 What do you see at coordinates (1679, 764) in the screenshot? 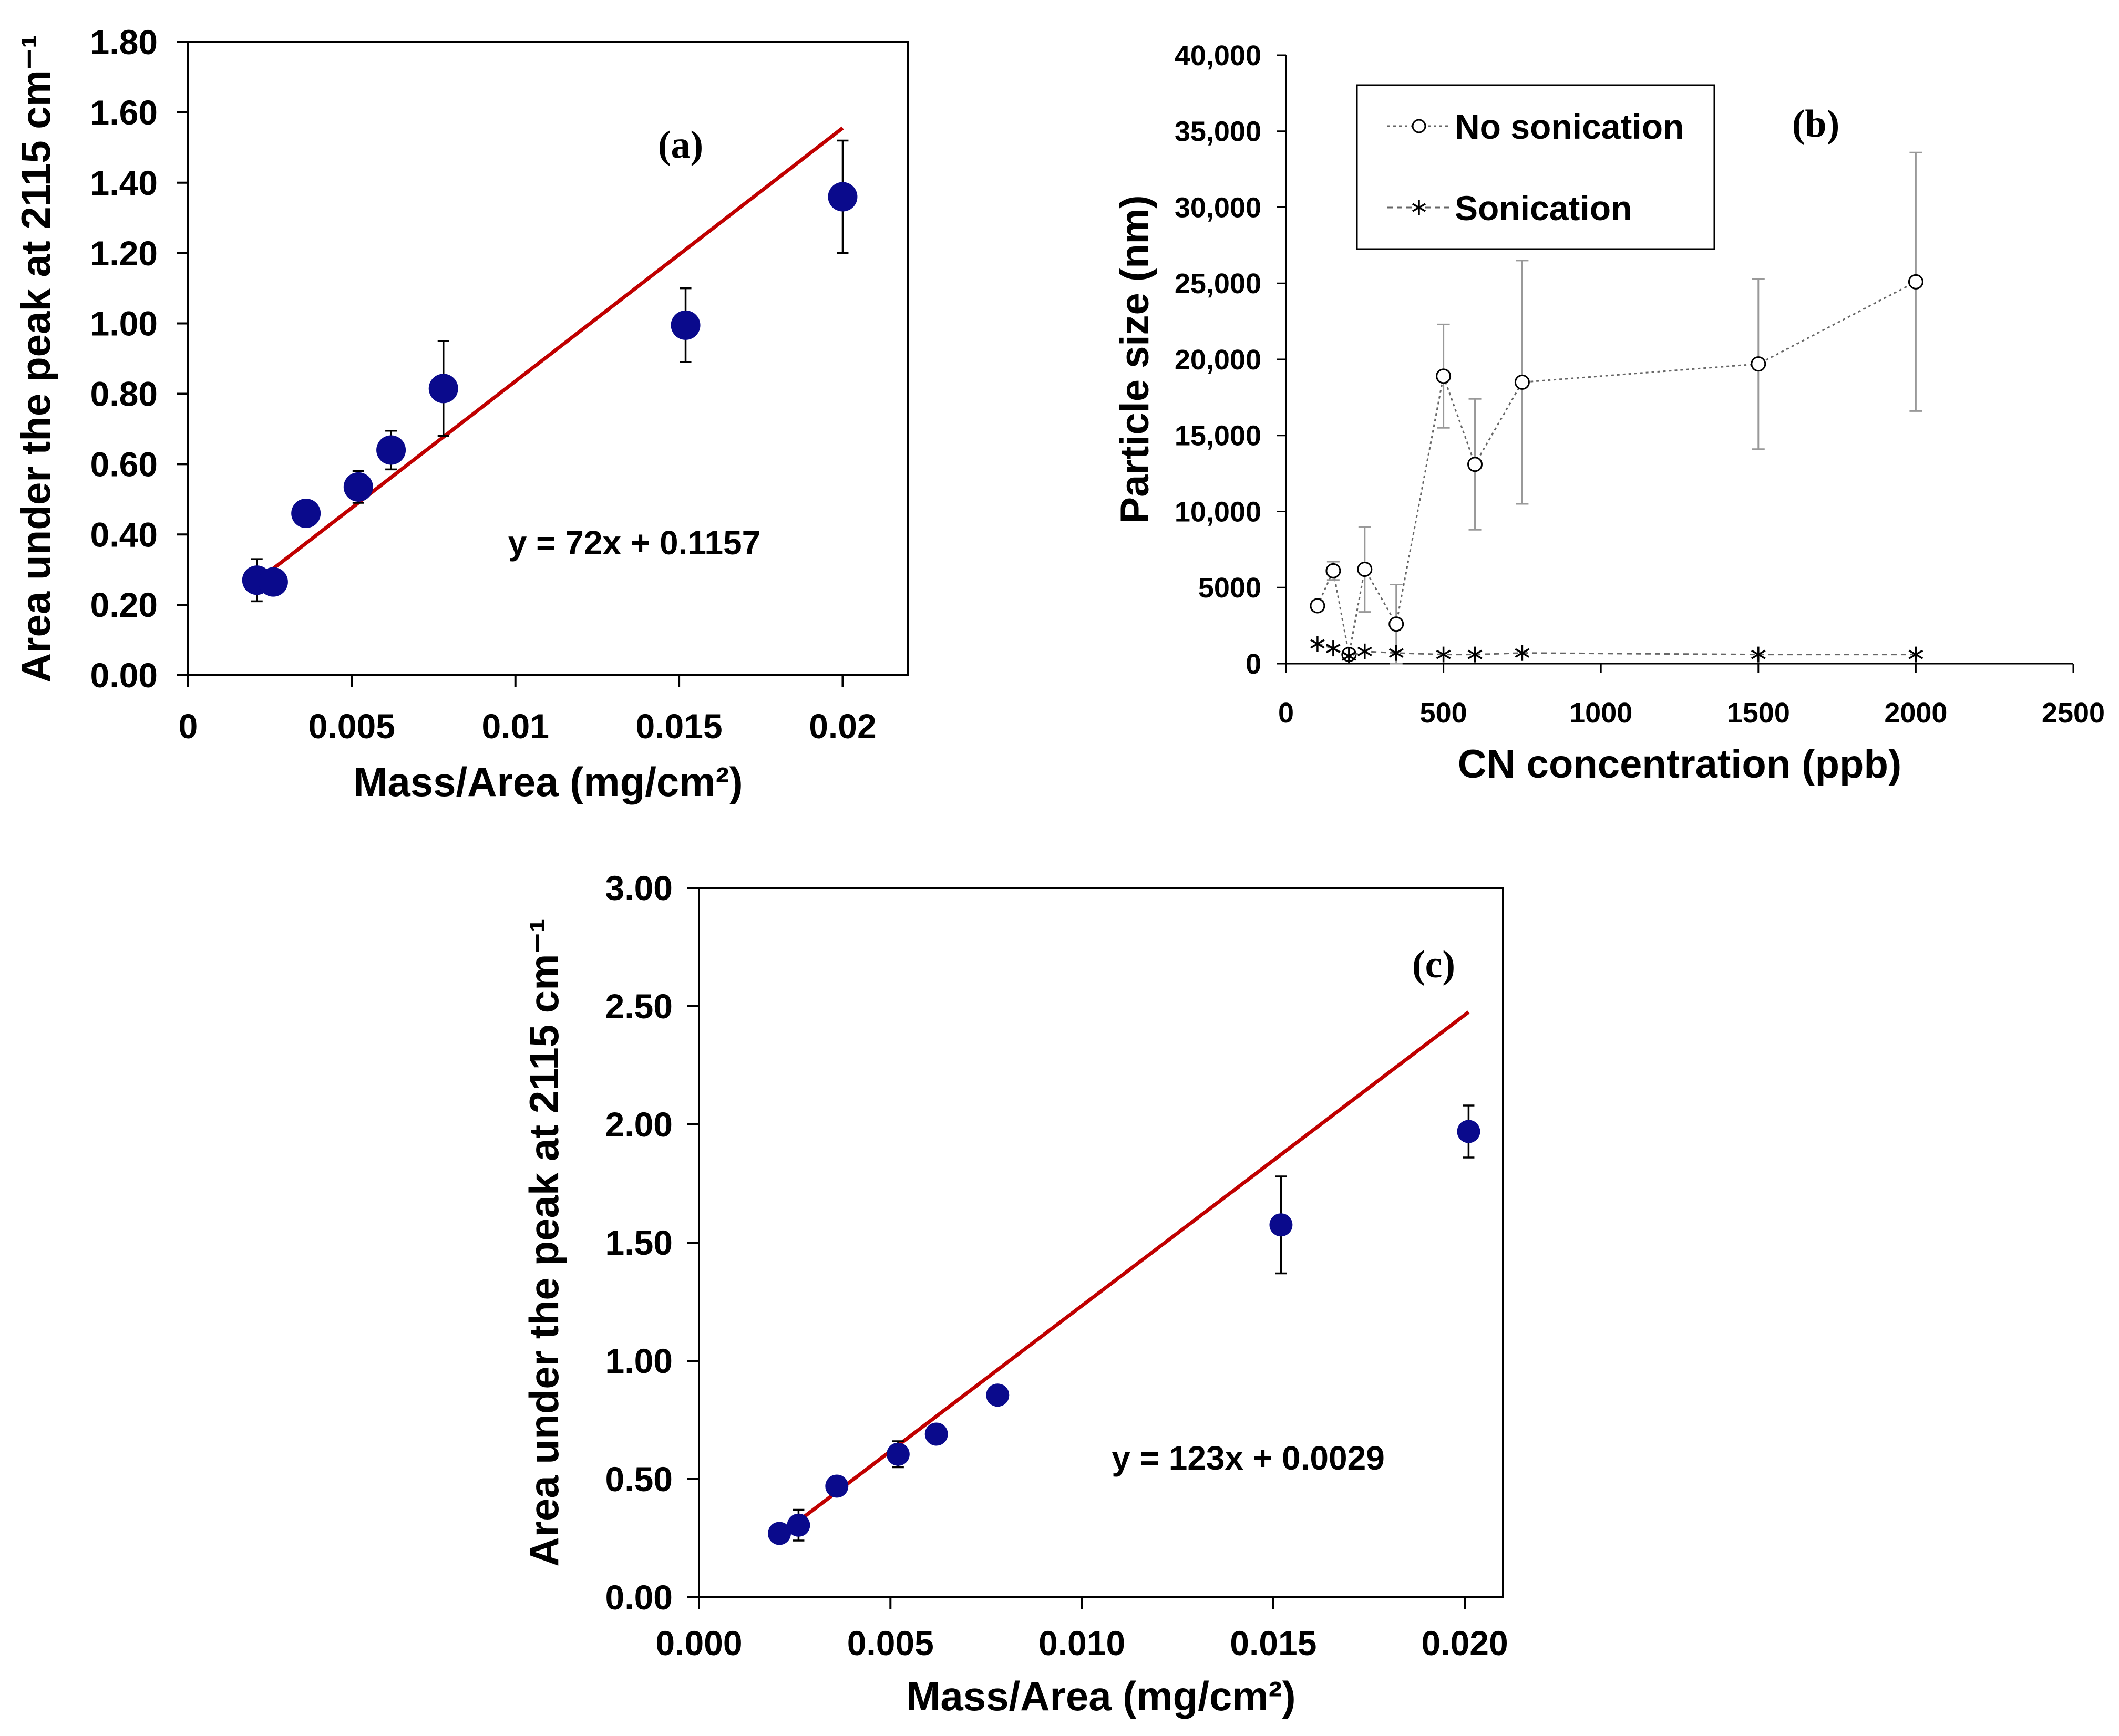
I see `x-axis-title: CN concentration (ppb)` at bounding box center [1679, 764].